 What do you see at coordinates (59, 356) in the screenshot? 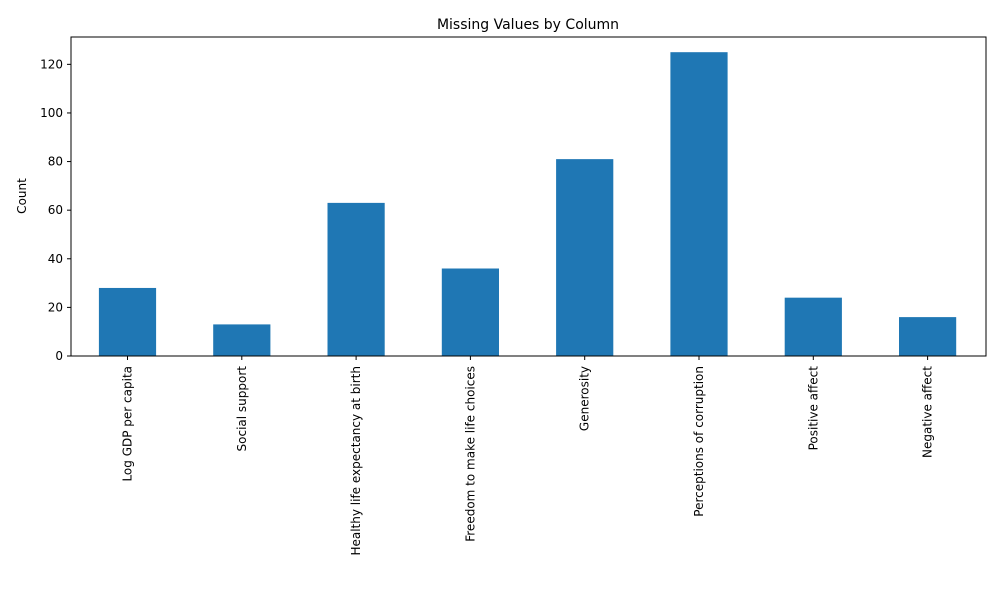
I see `y-tick-label: 0` at bounding box center [59, 356].